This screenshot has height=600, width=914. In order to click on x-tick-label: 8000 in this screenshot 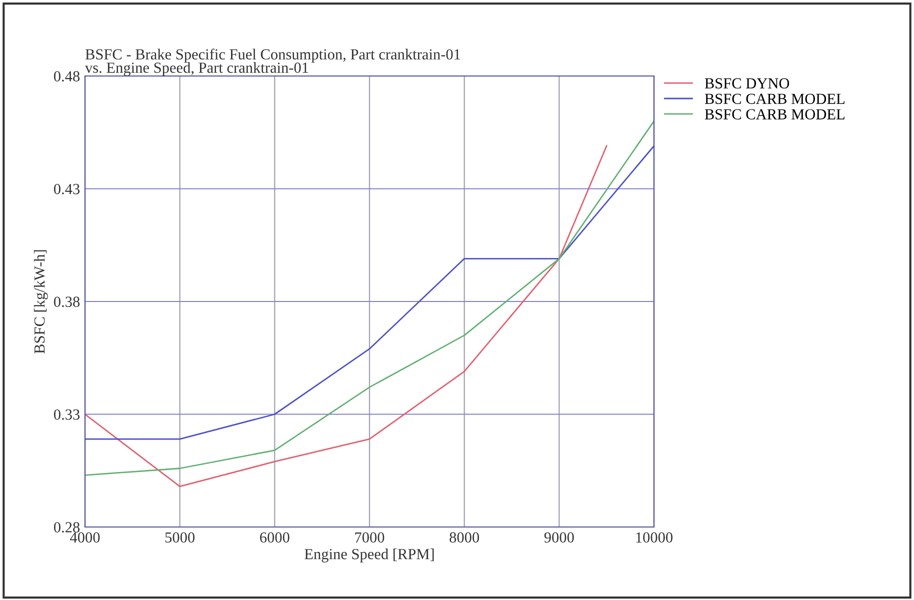, I will do `click(465, 537)`.